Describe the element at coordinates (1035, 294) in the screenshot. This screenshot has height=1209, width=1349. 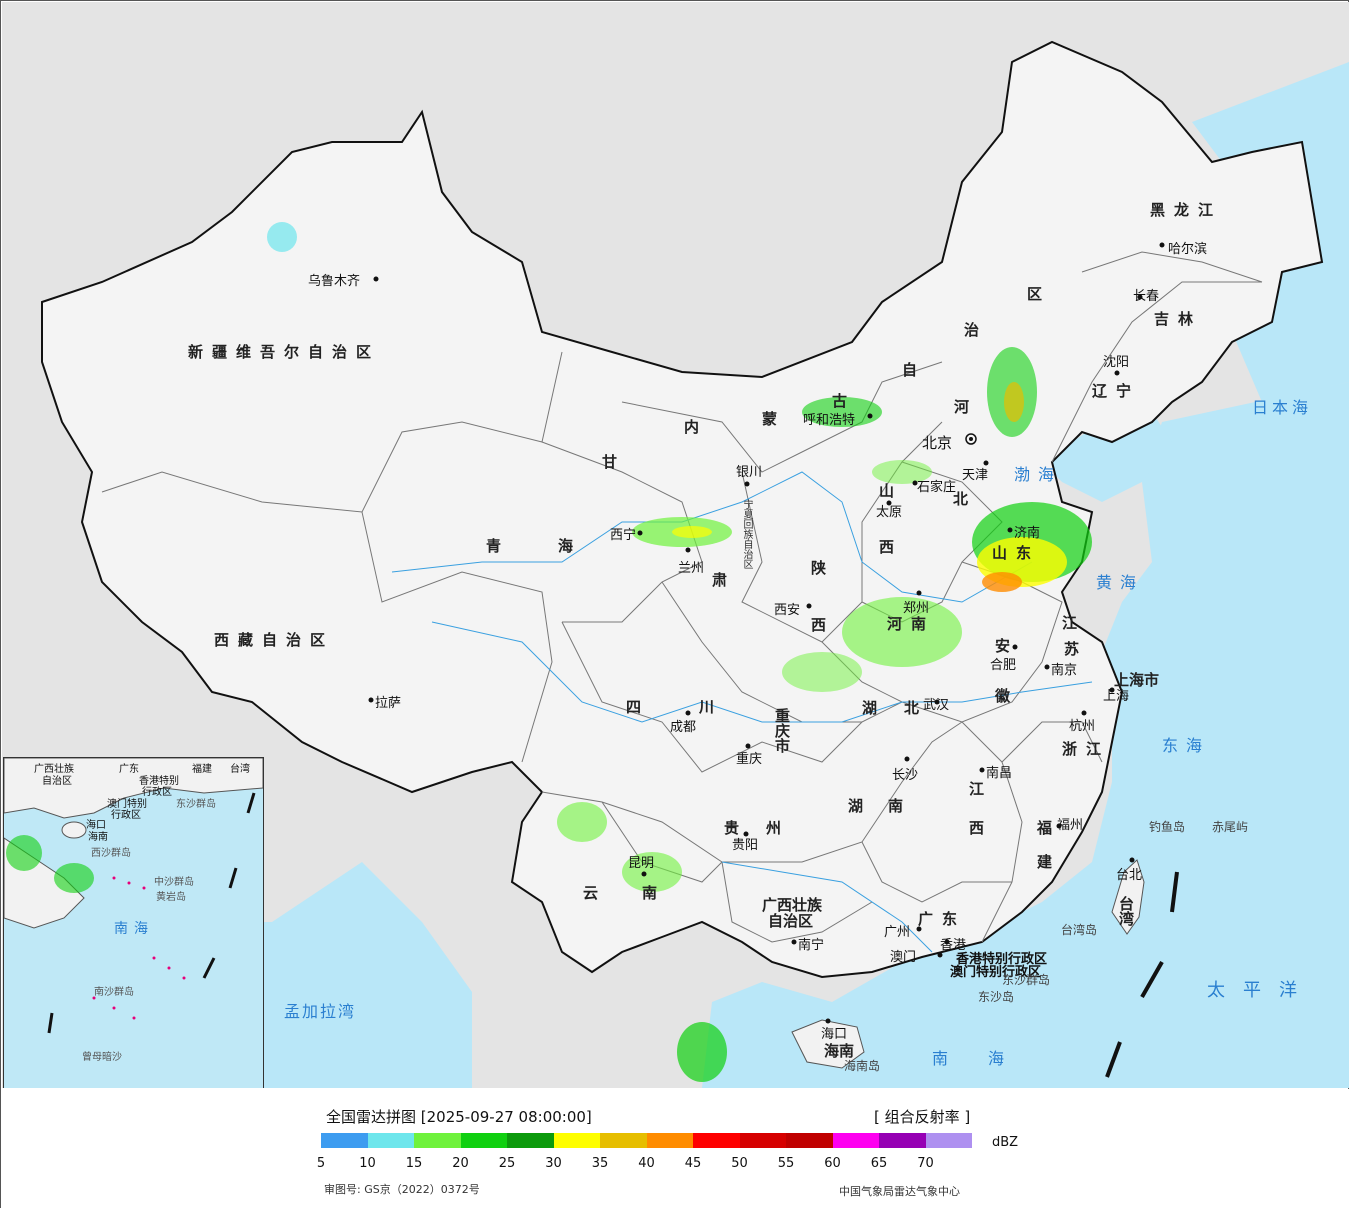
I see `region-neimenggu-6: 区` at that location.